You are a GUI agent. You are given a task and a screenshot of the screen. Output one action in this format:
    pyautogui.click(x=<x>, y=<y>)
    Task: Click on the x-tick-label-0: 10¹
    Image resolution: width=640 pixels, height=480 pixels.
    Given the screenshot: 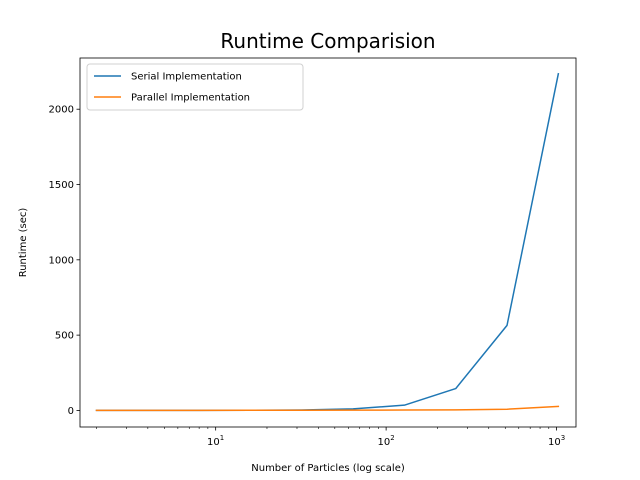 What is the action you would take?
    pyautogui.click(x=215, y=441)
    